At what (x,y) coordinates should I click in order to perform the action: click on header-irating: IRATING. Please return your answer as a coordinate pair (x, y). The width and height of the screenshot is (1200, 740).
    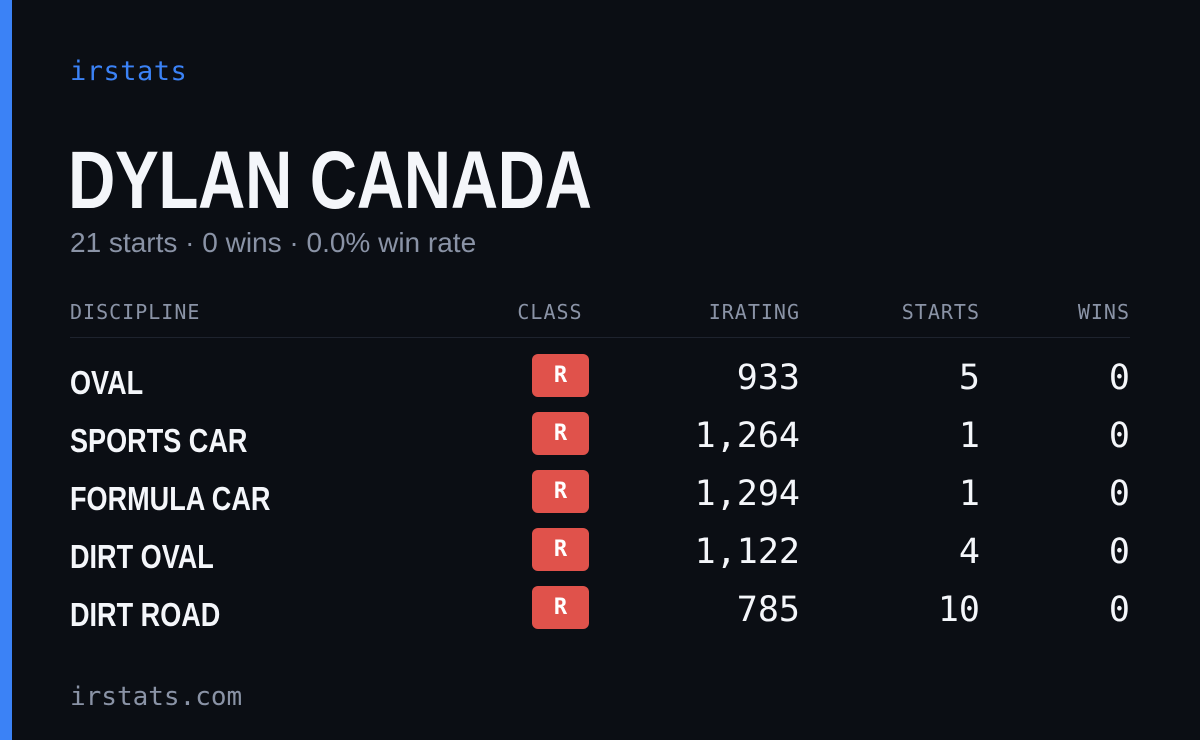
    Looking at the image, I should click on (754, 312).